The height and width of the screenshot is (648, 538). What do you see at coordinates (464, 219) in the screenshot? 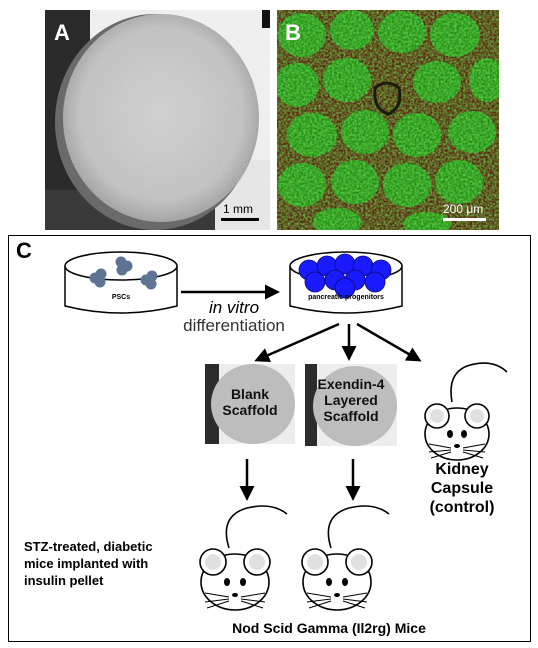
I see `scale-bar-b` at bounding box center [464, 219].